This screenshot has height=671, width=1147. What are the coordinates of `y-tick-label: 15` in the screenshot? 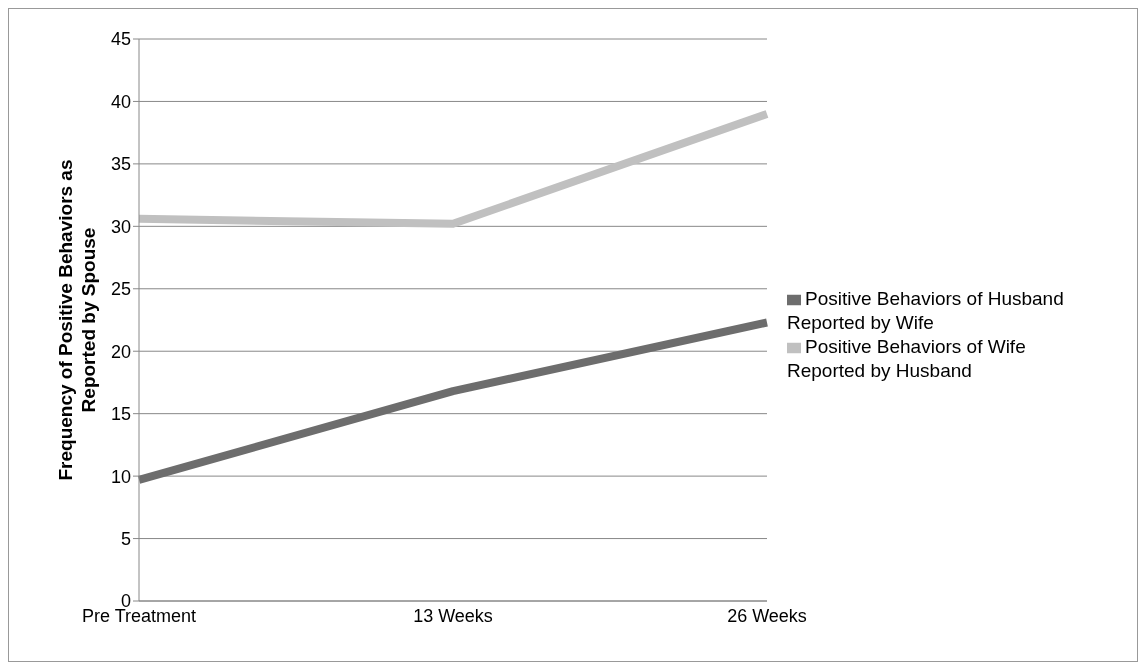 It's located at (120, 414).